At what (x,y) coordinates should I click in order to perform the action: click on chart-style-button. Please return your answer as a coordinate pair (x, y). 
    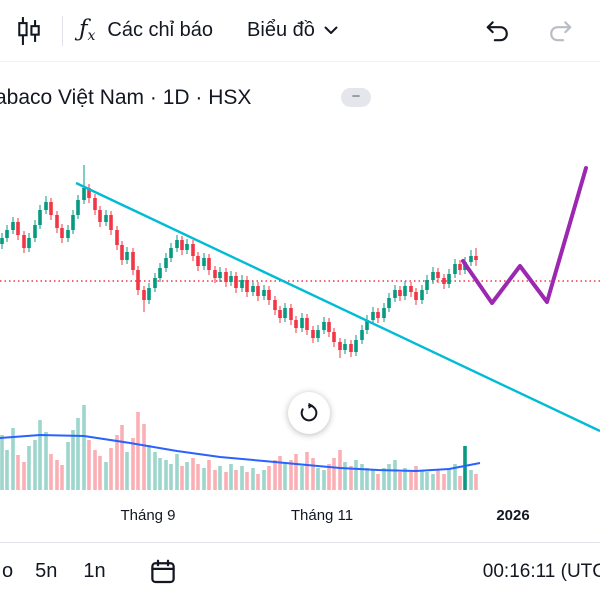
    Looking at the image, I should click on (29, 31).